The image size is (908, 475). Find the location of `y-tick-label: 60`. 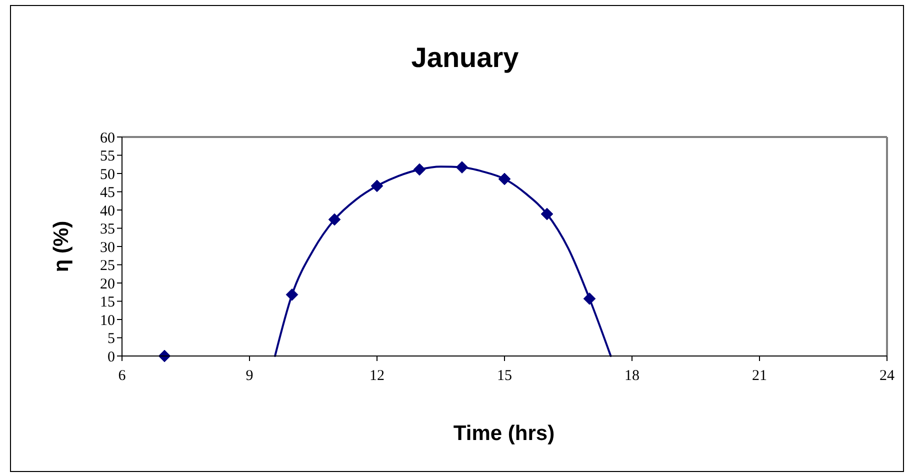

y-tick-label: 60 is located at coordinates (107, 138).